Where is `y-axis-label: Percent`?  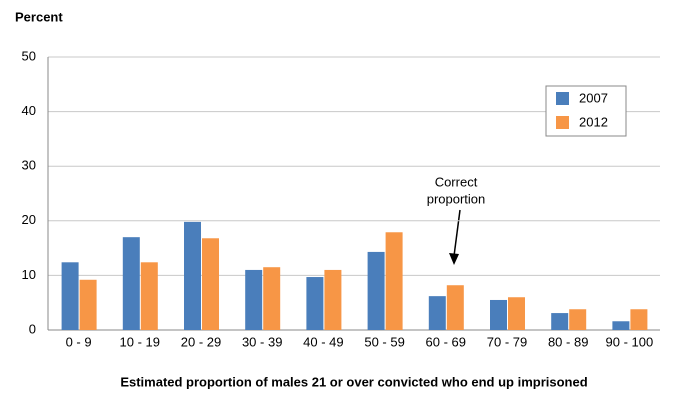 y-axis-label: Percent is located at coordinates (39, 16).